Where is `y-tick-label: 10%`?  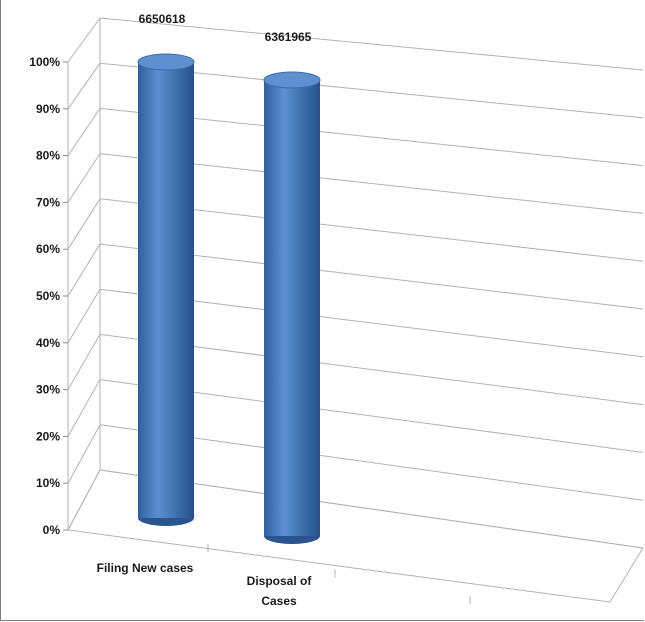
y-tick-label: 10% is located at coordinates (48, 483).